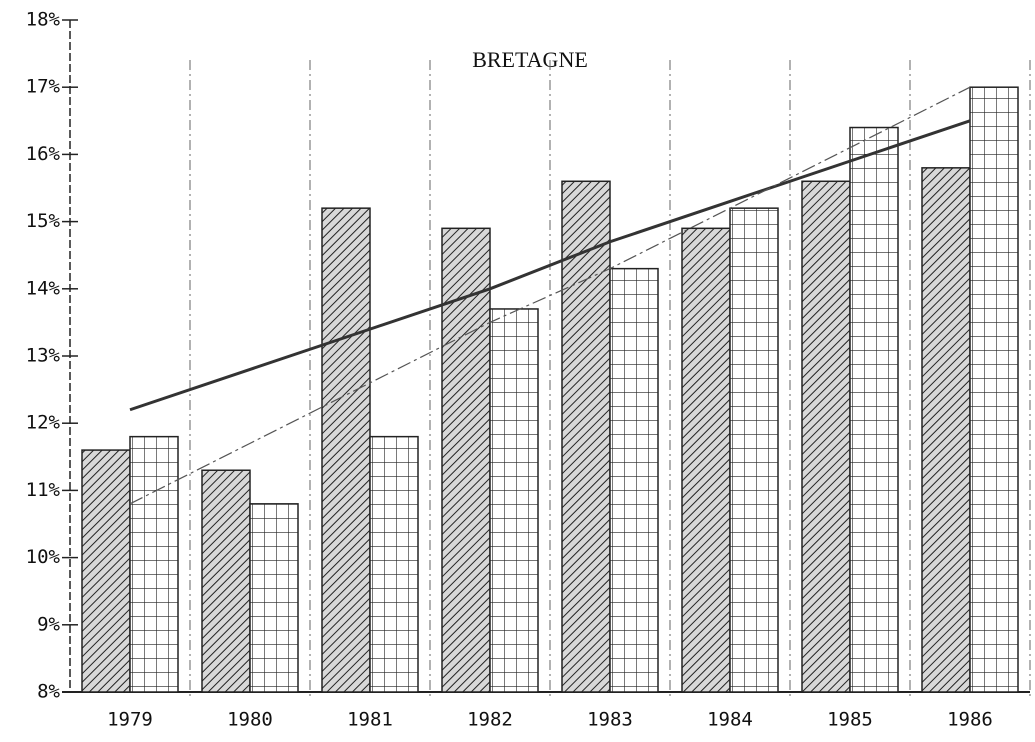  Describe the element at coordinates (490, 720) in the screenshot. I see `x-tick-label: 1982` at that location.